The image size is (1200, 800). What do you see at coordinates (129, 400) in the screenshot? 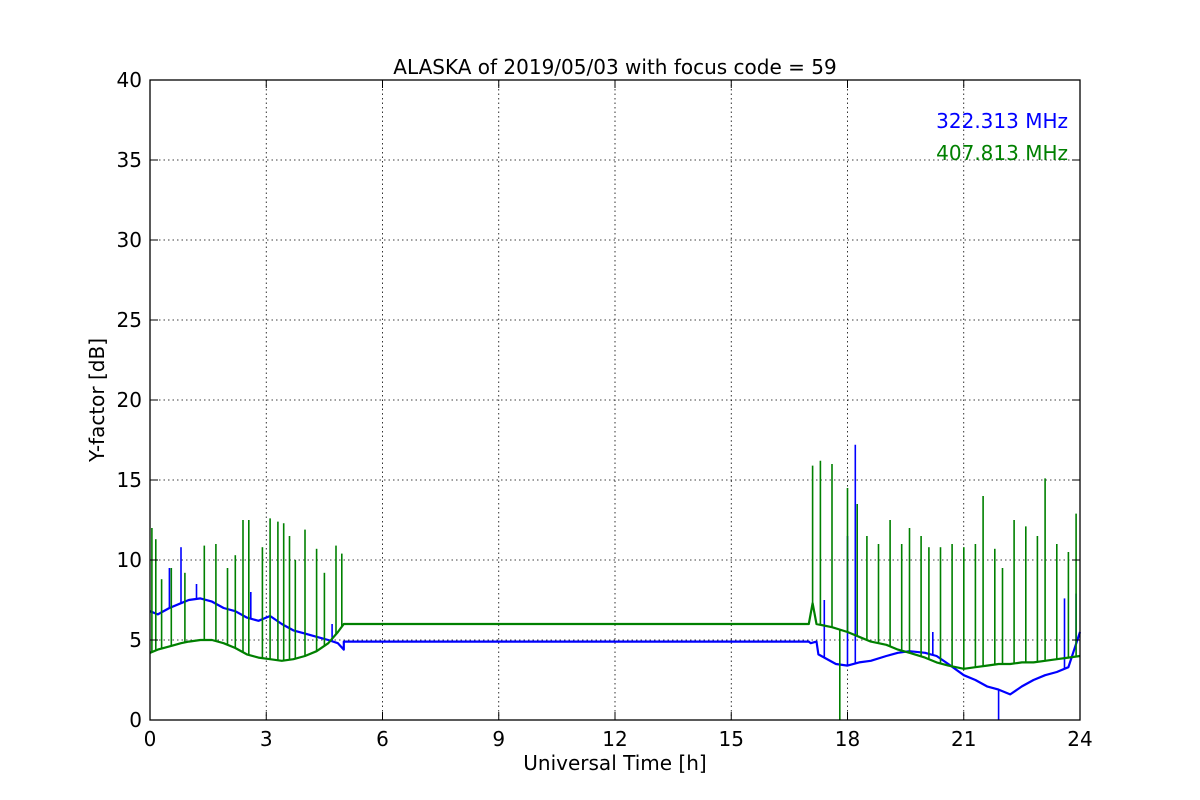
I see `y-tick-label: 20` at bounding box center [129, 400].